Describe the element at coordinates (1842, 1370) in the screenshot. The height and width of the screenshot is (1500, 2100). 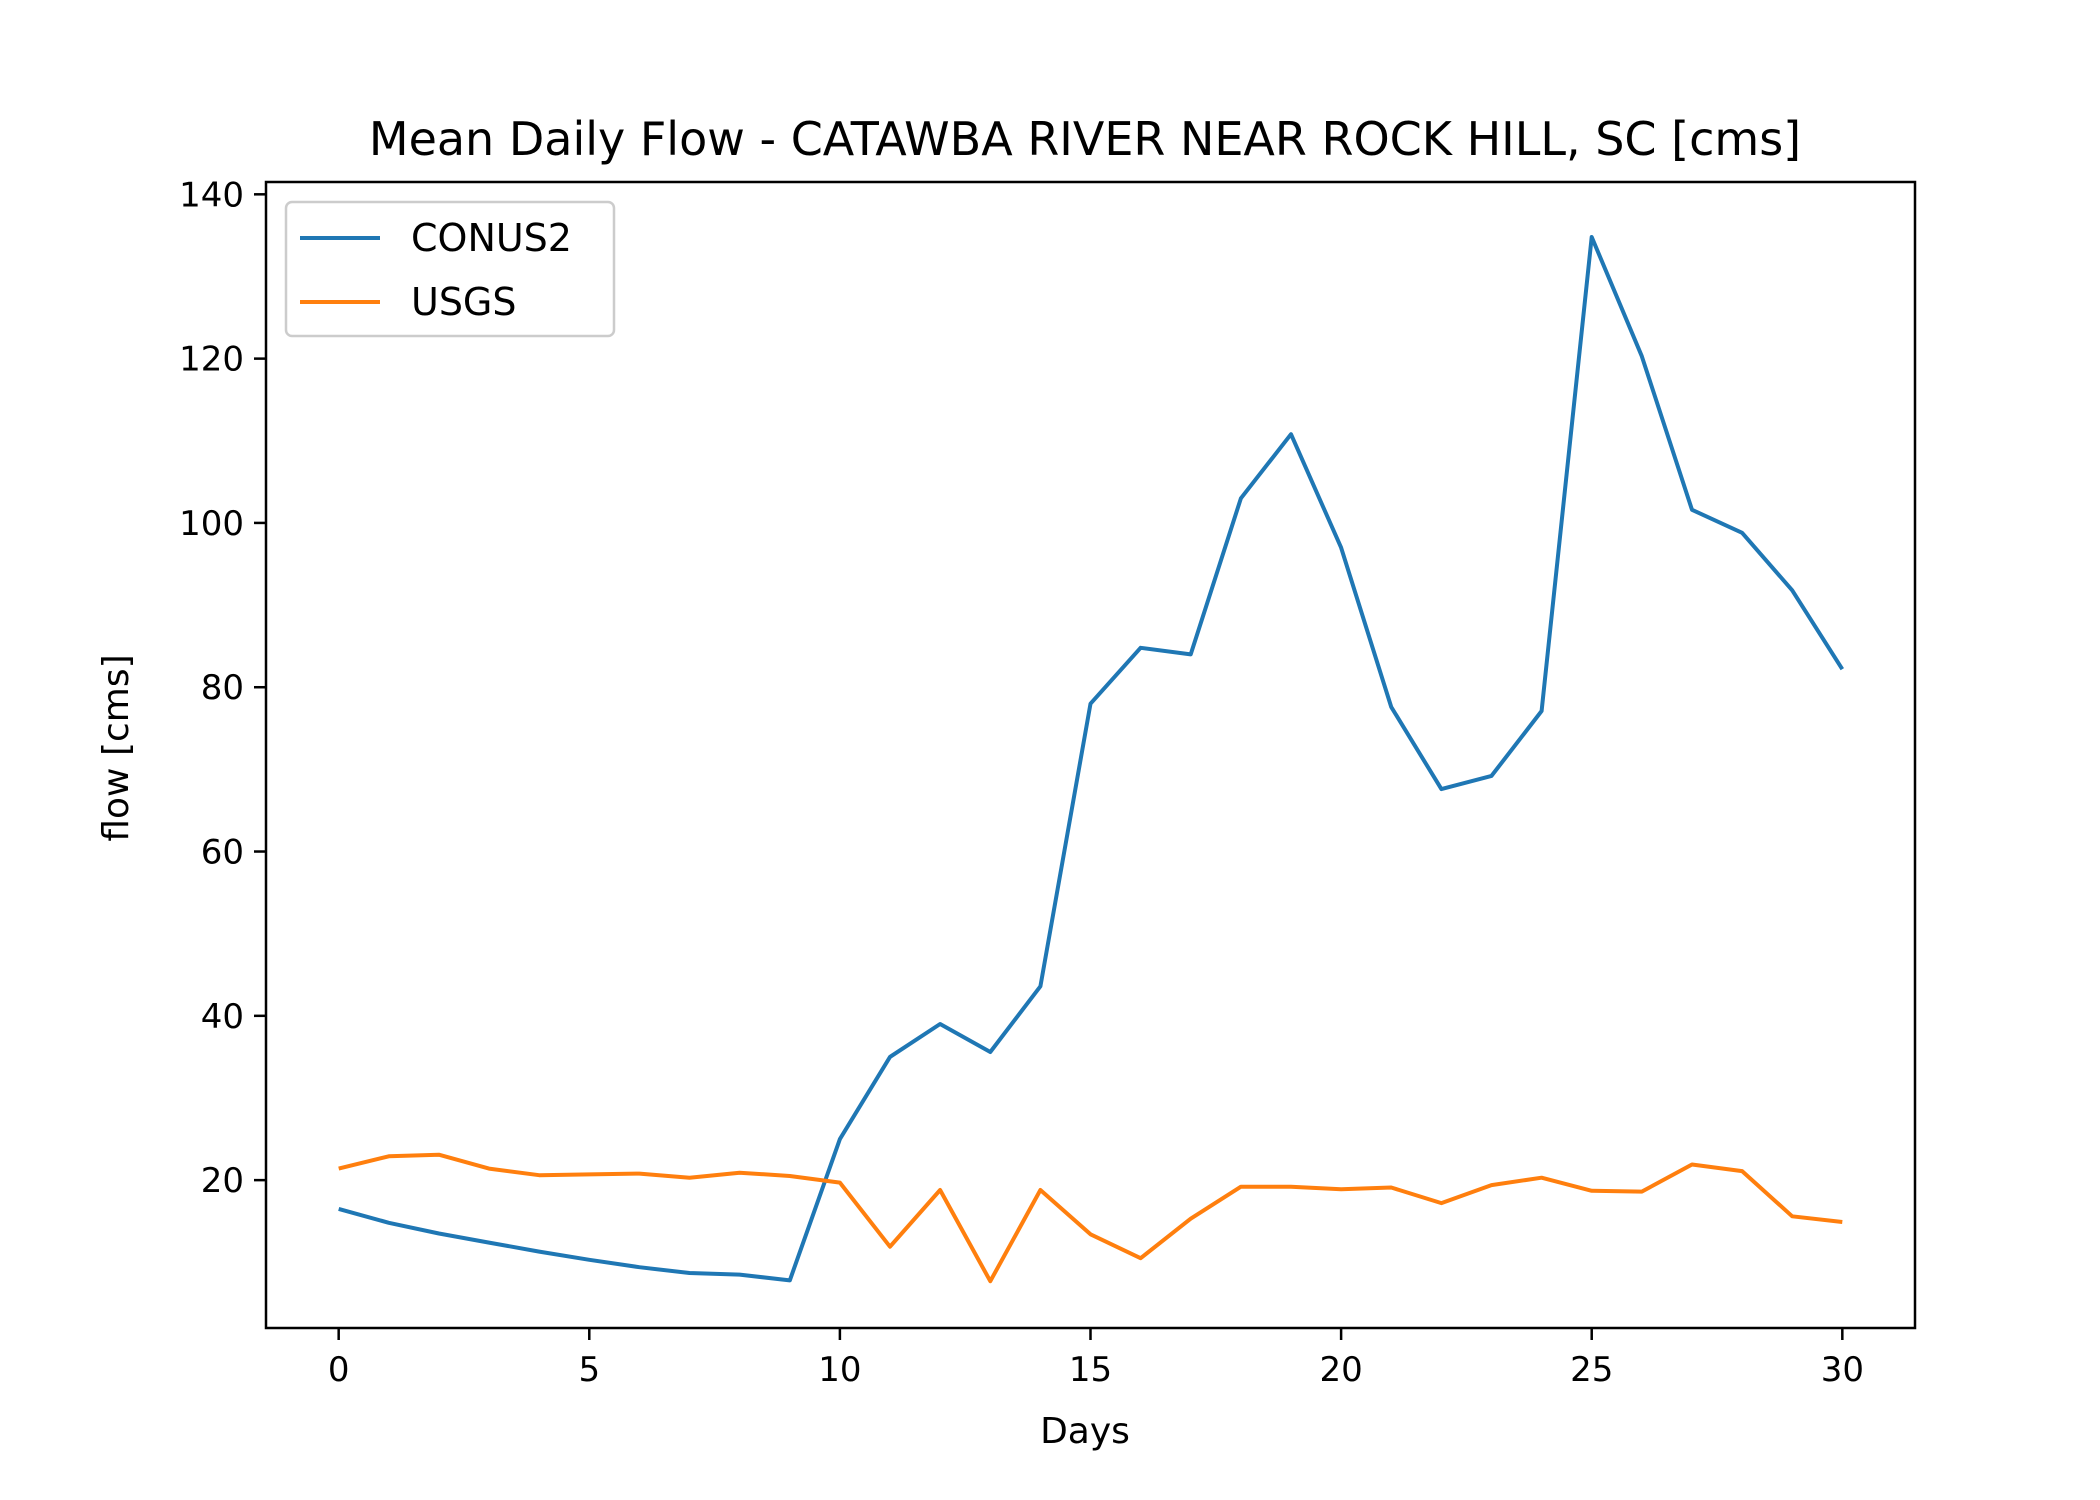
I see `x-tick-label: 30` at that location.